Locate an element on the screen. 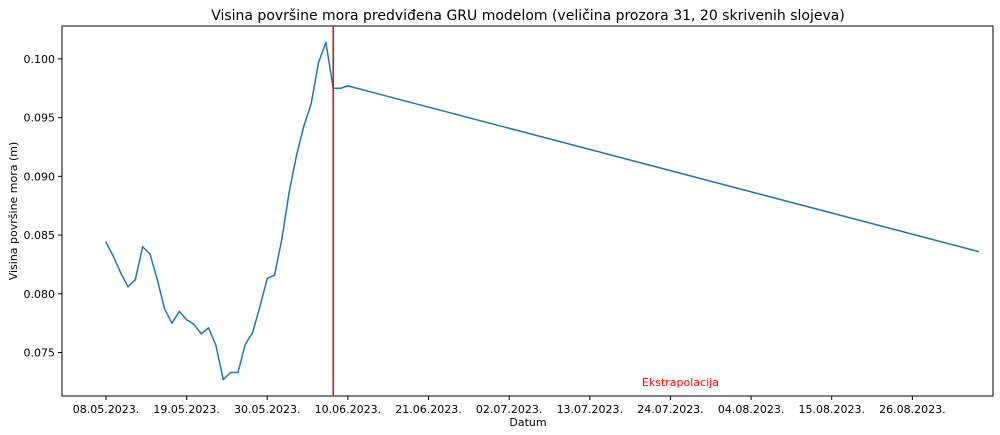 The height and width of the screenshot is (435, 1000). x-tick-label: 10.06.2023. is located at coordinates (348, 409).